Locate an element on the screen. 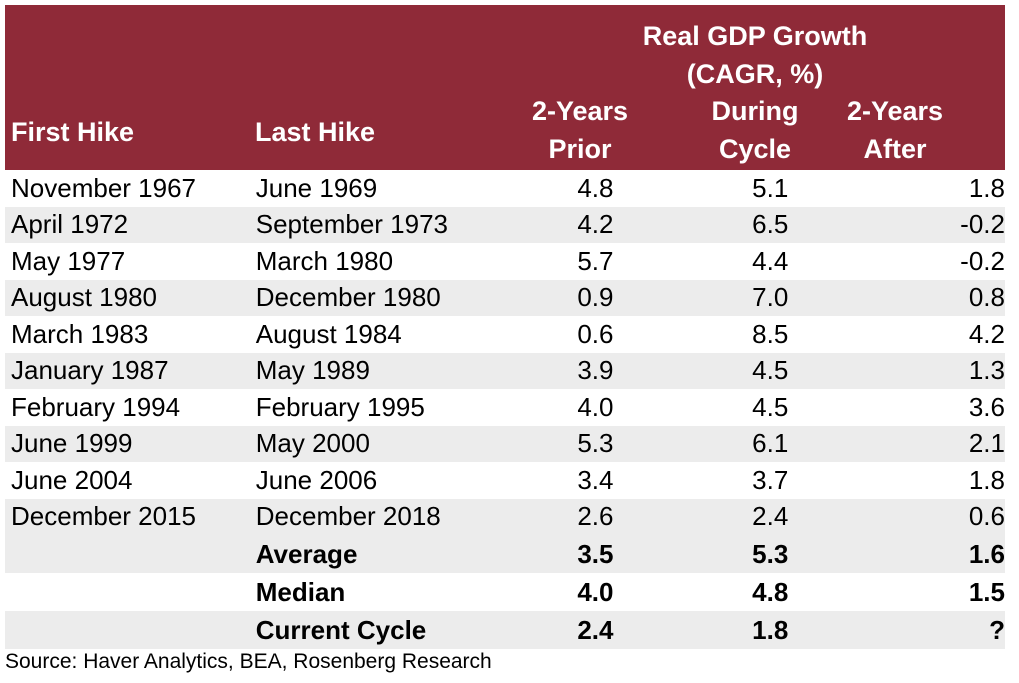 The height and width of the screenshot is (683, 1019). cell-first-hike: May 1977 is located at coordinates (68, 260).